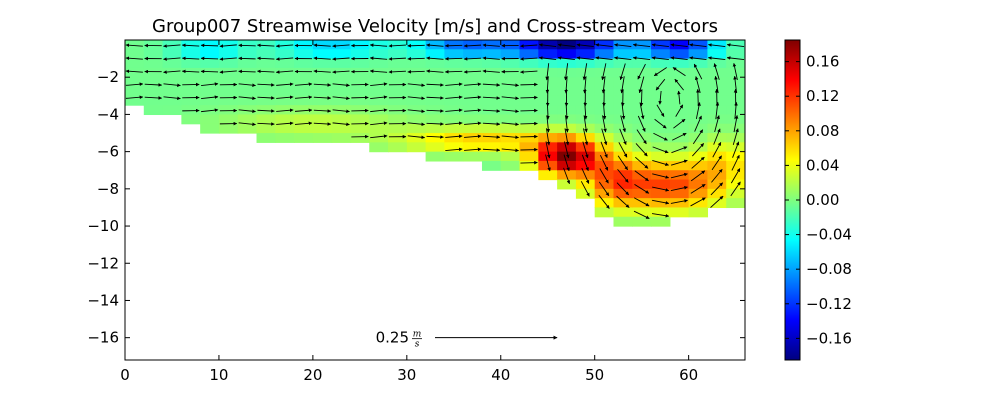 The image size is (1000, 400). Describe the element at coordinates (103, 226) in the screenshot. I see `y-tick-label: −10` at that location.